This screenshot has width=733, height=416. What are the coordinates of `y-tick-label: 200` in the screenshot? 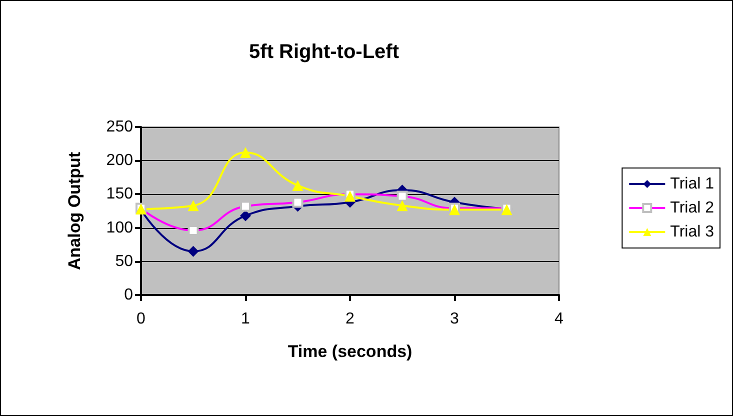 It's located at (120, 161).